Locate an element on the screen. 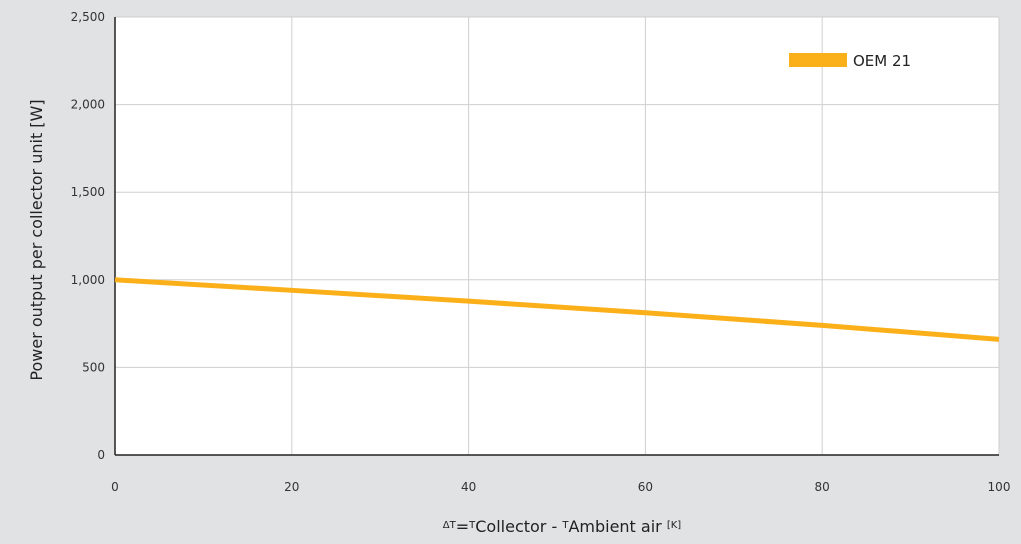  series-group is located at coordinates (557, 309).